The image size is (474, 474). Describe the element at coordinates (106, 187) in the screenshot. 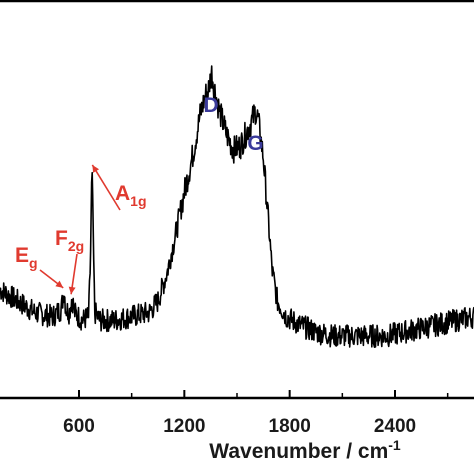

I see `peak-arrow-a` at that location.